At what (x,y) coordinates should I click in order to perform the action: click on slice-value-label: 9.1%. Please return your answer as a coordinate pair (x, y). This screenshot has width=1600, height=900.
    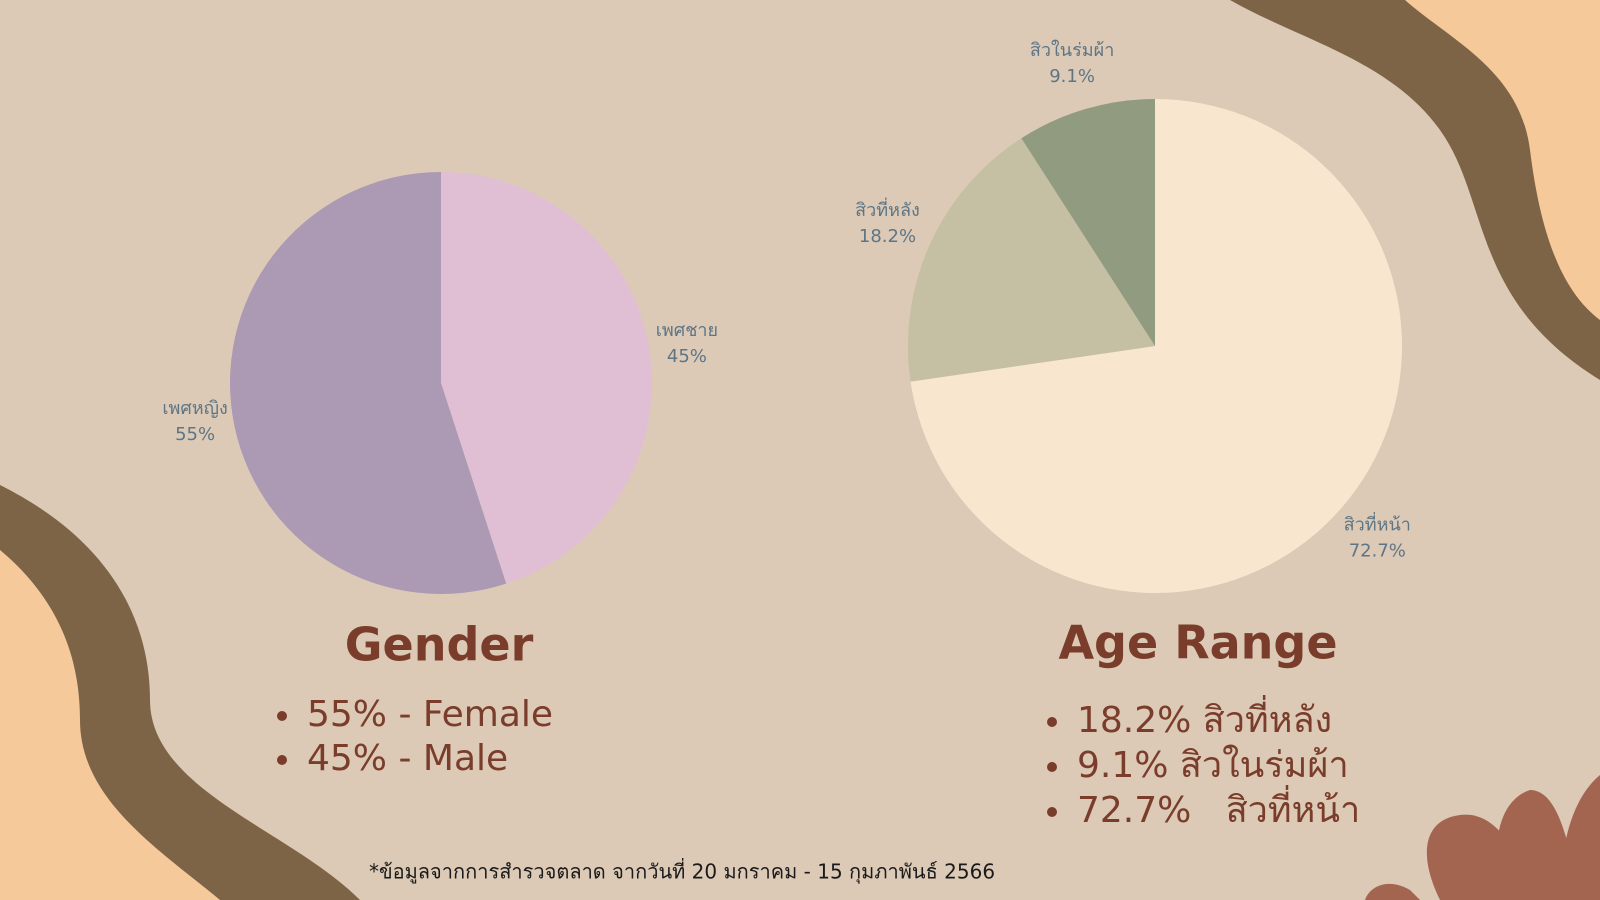
    Looking at the image, I should click on (1072, 76).